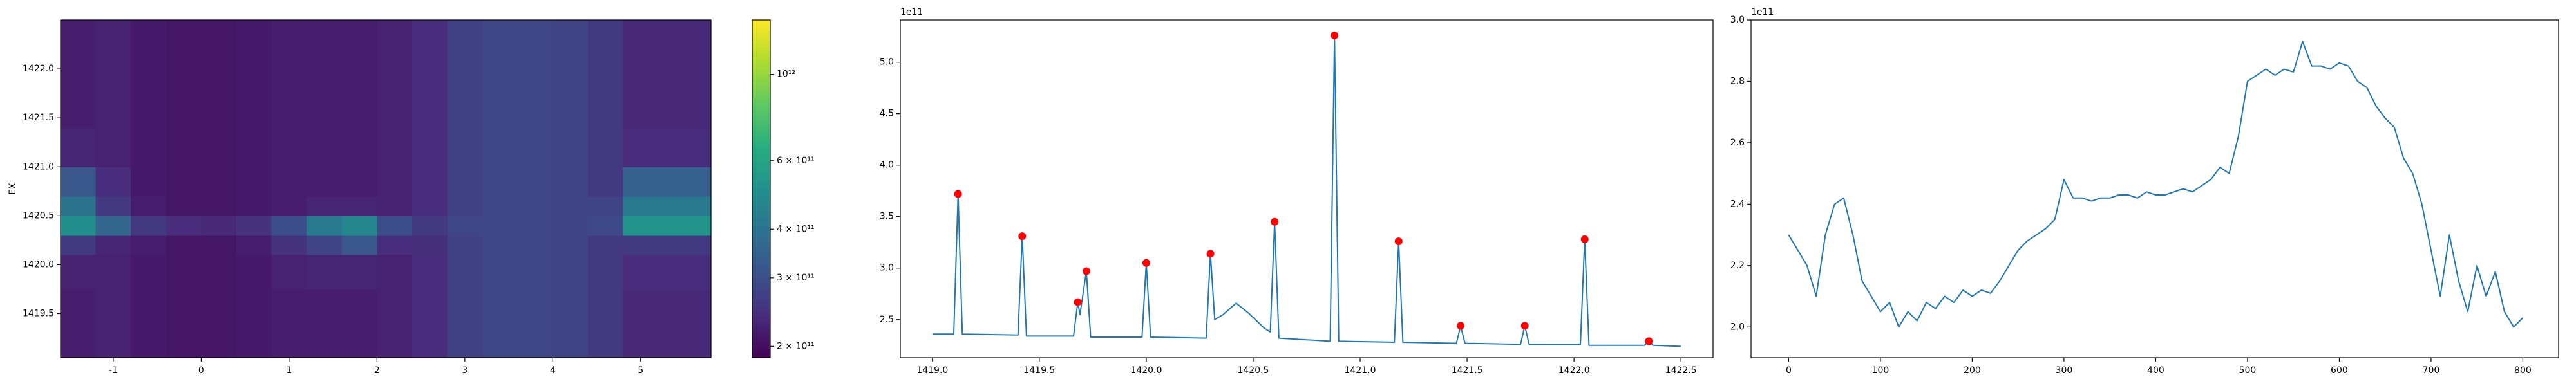 This screenshot has height=386, width=2576. Describe the element at coordinates (38, 69) in the screenshot. I see `y-tick-label: 1422.0` at that location.